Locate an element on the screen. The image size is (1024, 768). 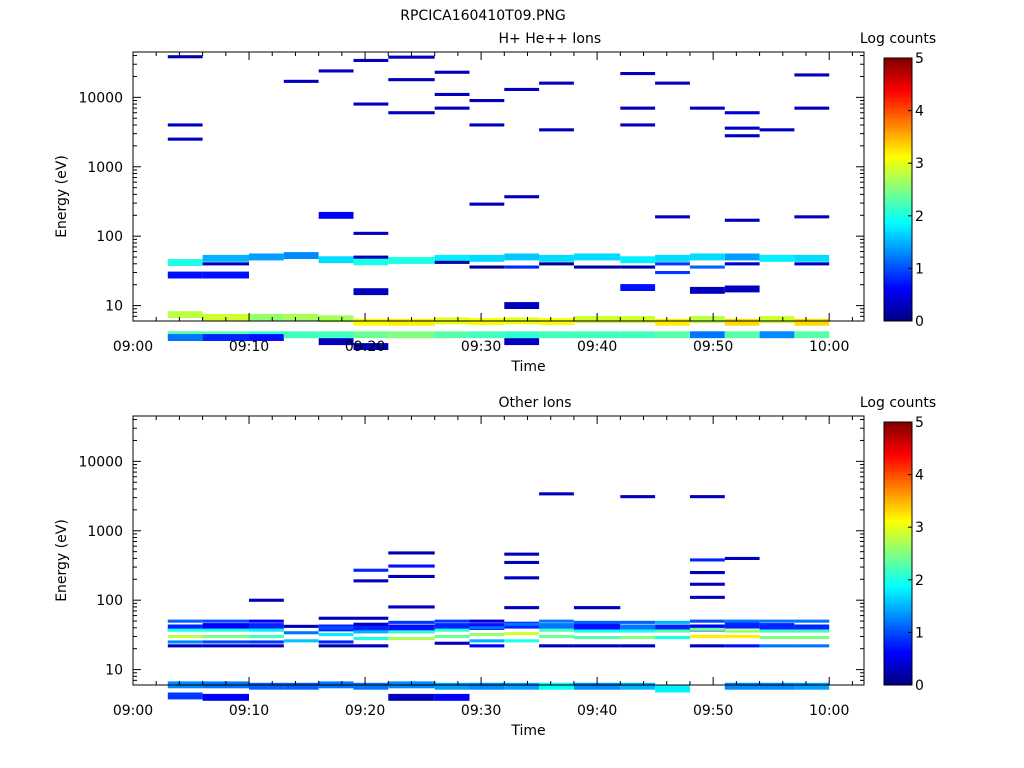
y-tick-label: 1000 is located at coordinates (105, 532).